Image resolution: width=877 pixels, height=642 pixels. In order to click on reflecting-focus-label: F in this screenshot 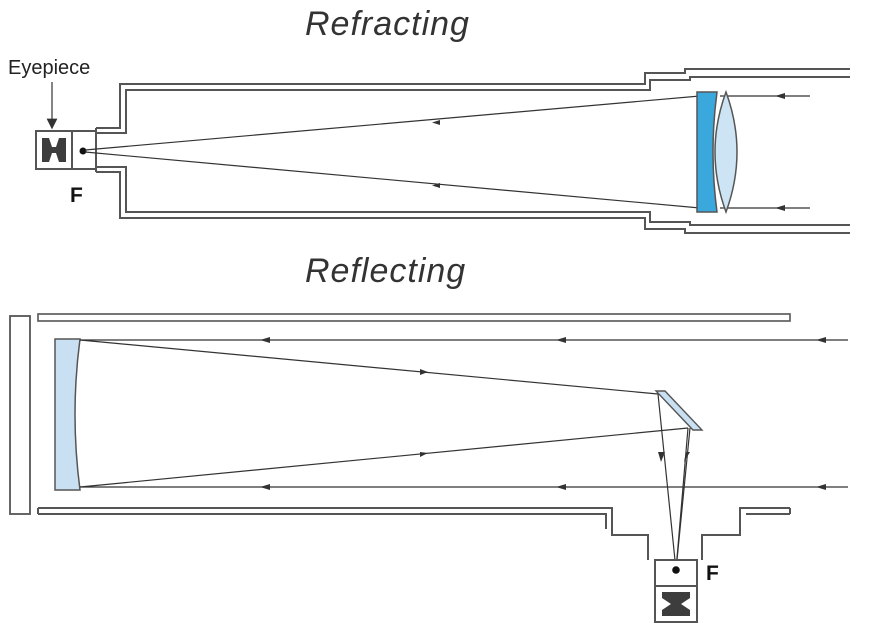, I will do `click(712, 573)`.